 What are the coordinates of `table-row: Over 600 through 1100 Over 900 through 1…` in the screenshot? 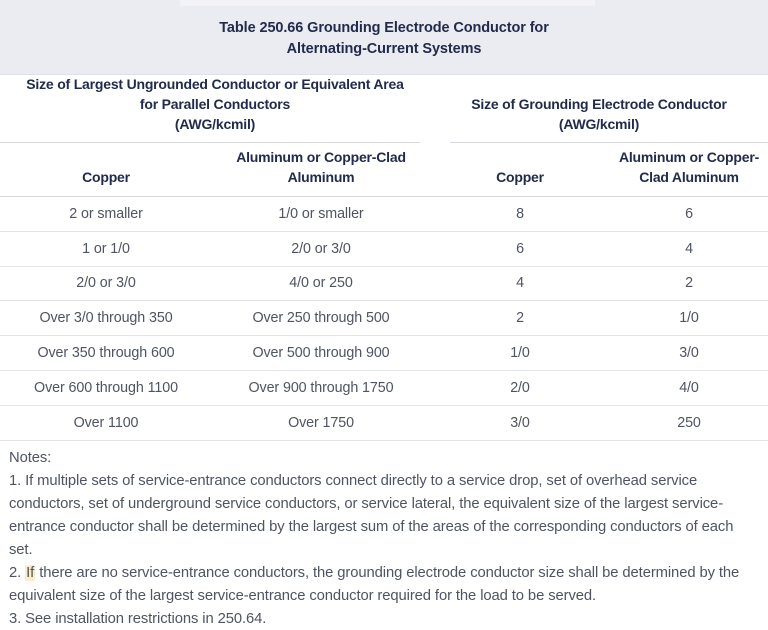 It's located at (384, 388).